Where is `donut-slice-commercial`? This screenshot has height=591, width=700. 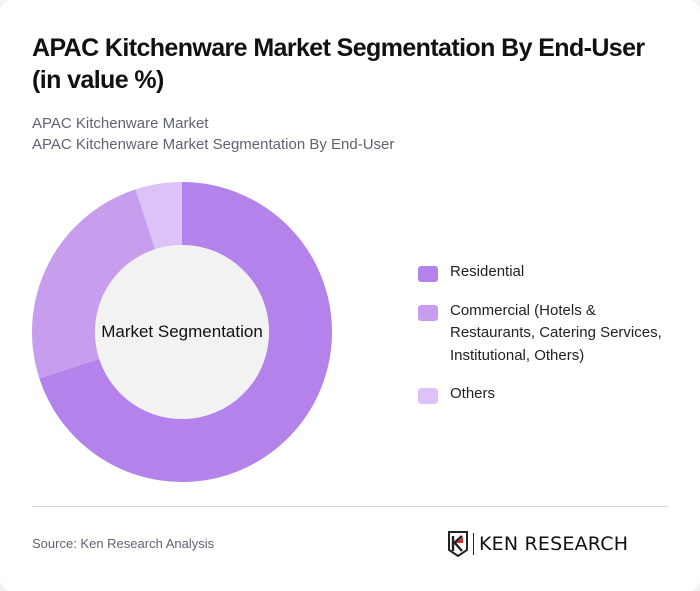
donut-slice-commercial is located at coordinates (94, 284).